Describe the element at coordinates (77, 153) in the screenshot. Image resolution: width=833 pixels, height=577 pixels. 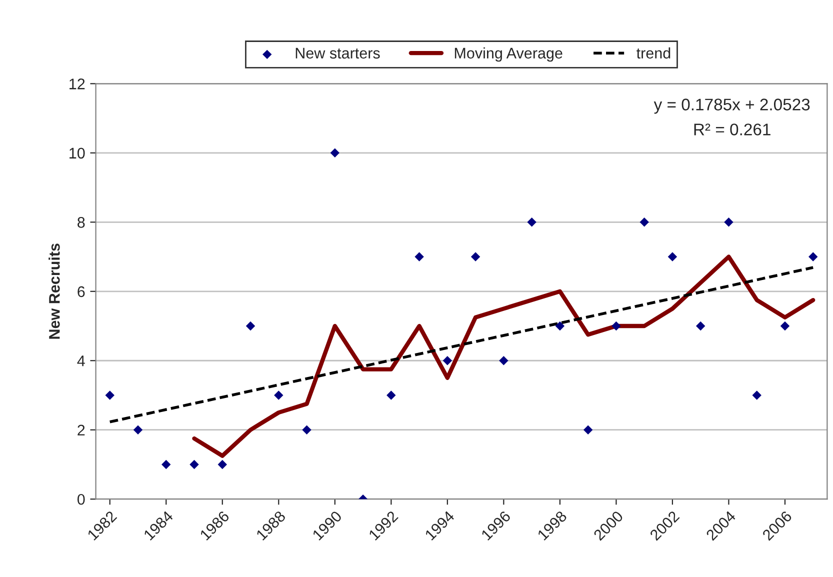
I see `y-tick-label: 10` at that location.